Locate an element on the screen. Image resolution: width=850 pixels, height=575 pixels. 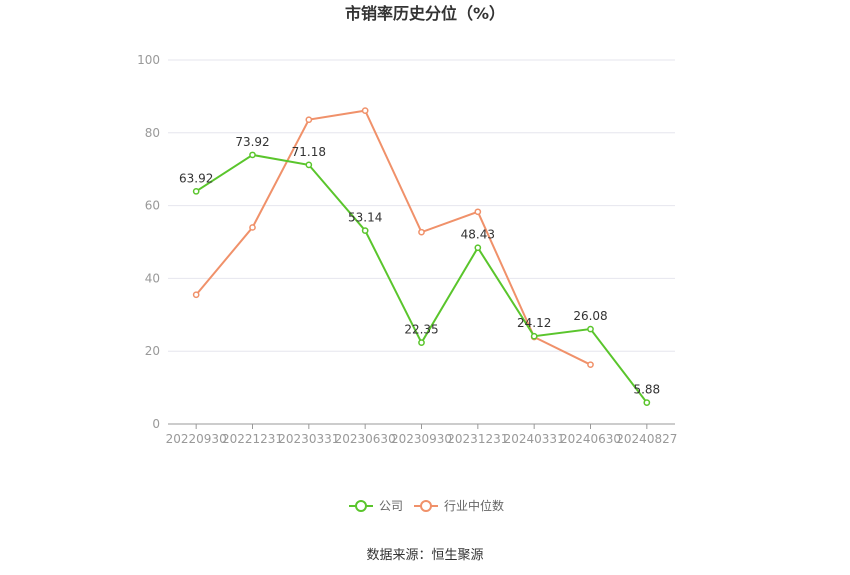
data-label: 26.08 is located at coordinates (590, 316).